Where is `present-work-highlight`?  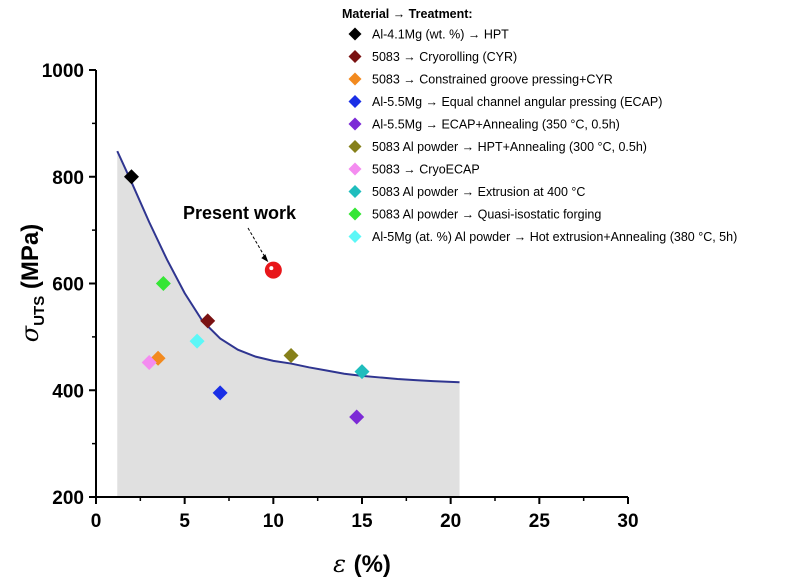 present-work-highlight is located at coordinates (271, 268).